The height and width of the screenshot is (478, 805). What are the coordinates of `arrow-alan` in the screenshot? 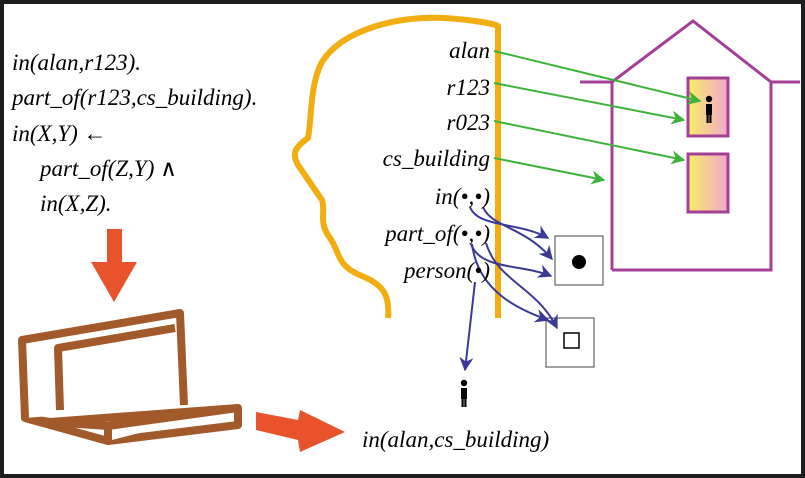 It's located at (597, 77).